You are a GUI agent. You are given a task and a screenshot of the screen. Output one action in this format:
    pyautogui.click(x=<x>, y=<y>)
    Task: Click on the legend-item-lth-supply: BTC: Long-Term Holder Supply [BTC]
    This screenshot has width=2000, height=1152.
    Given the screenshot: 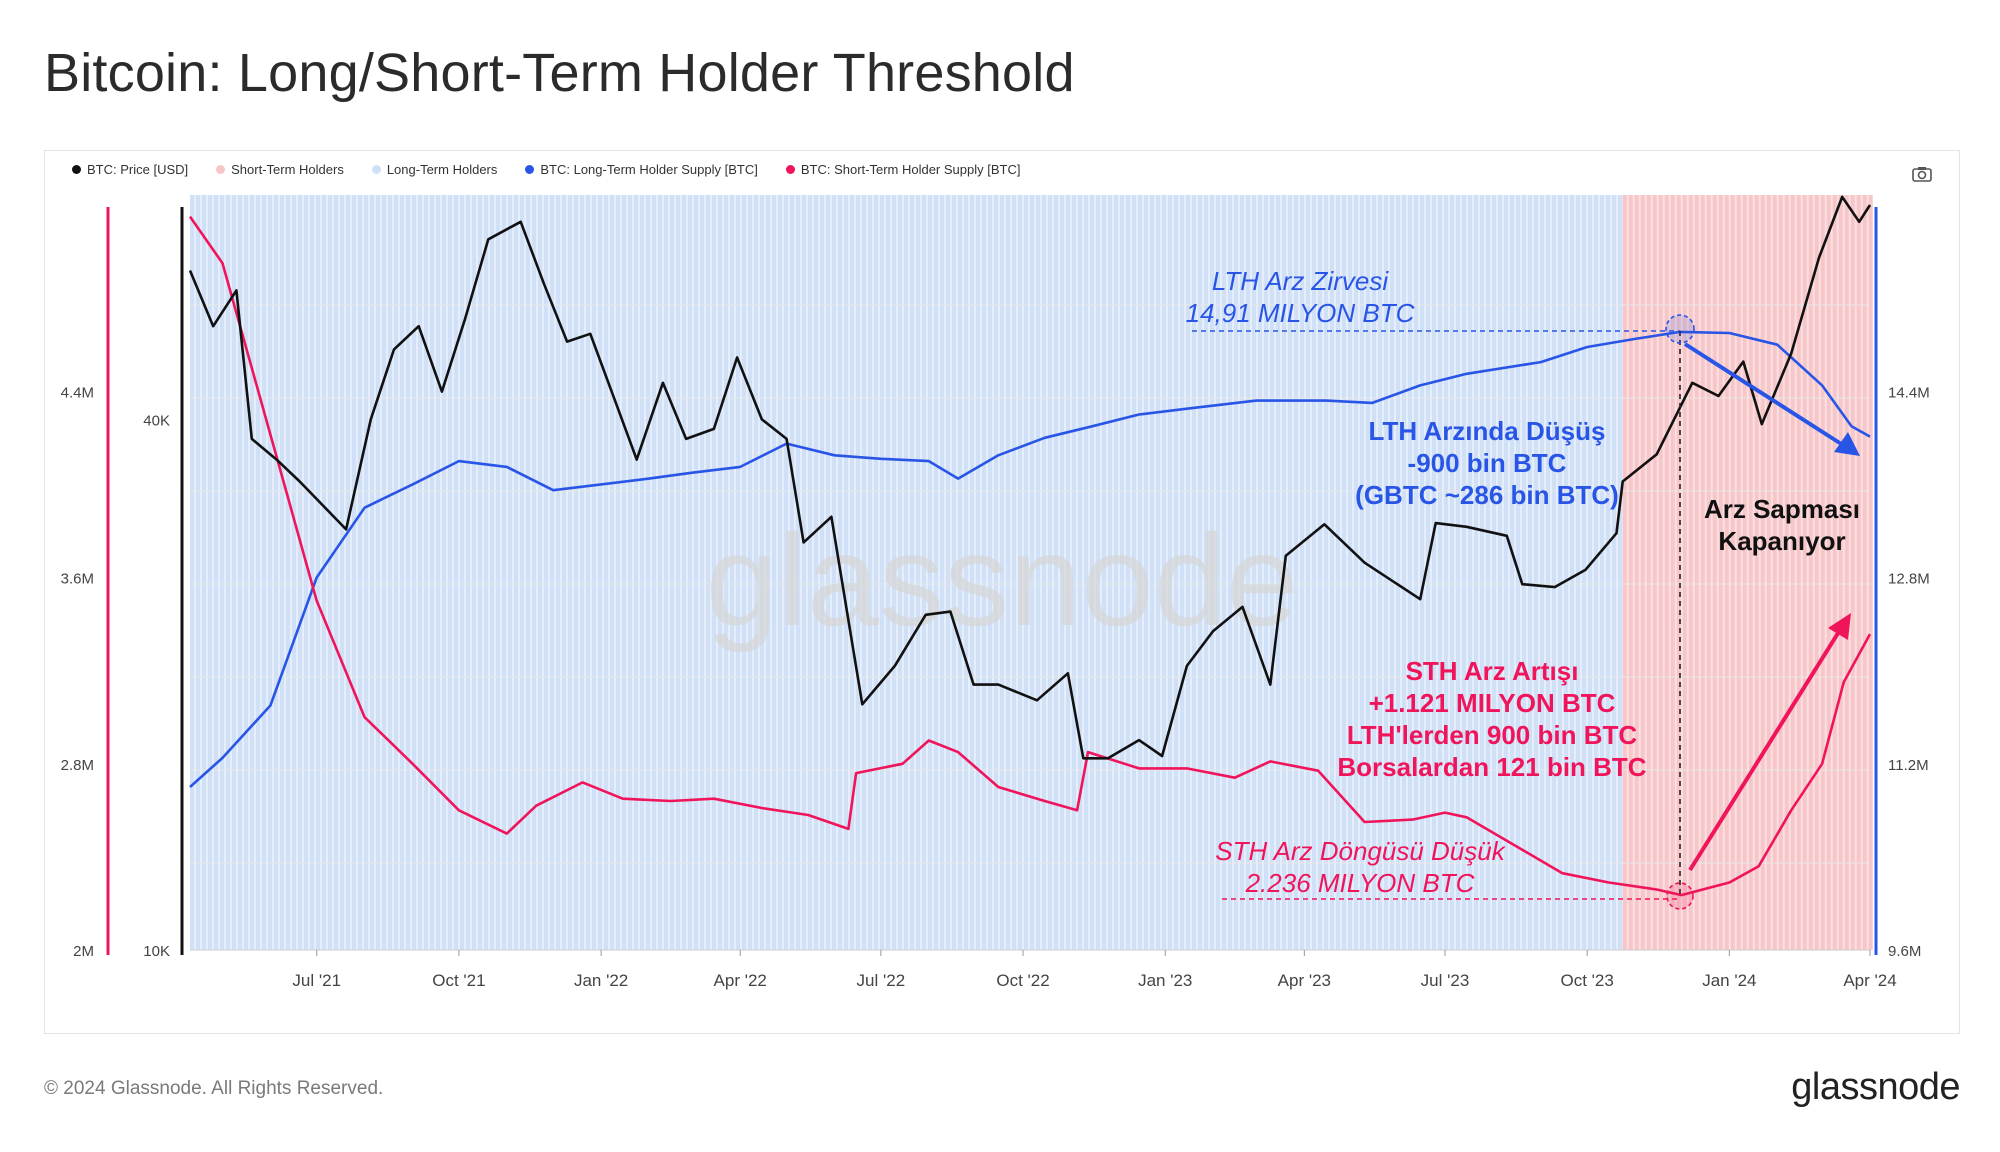 What is the action you would take?
    pyautogui.click(x=641, y=169)
    